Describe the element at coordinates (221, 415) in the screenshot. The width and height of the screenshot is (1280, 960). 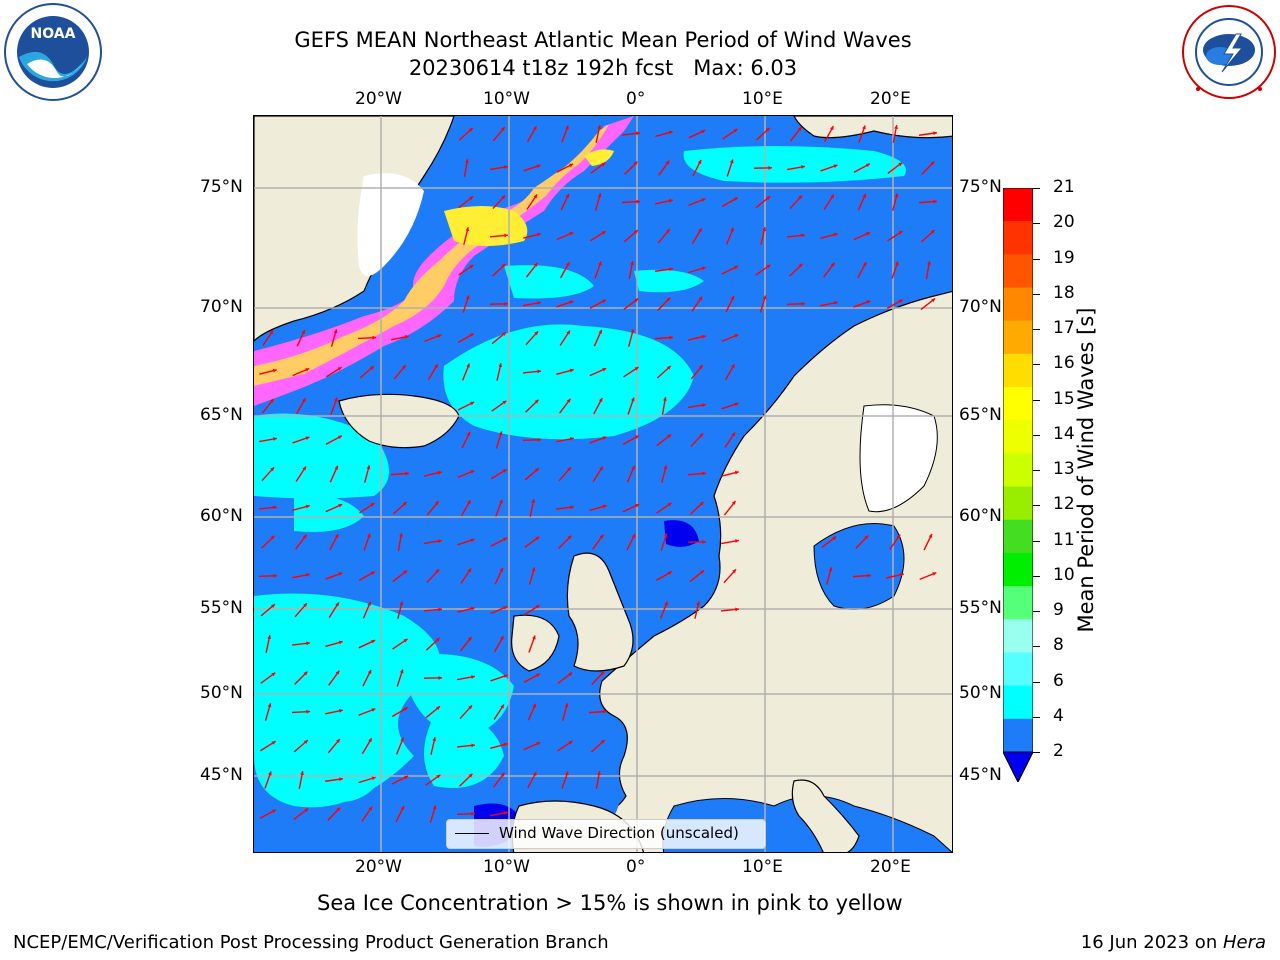
I see `lat-tick-left-65n: 65°N` at that location.